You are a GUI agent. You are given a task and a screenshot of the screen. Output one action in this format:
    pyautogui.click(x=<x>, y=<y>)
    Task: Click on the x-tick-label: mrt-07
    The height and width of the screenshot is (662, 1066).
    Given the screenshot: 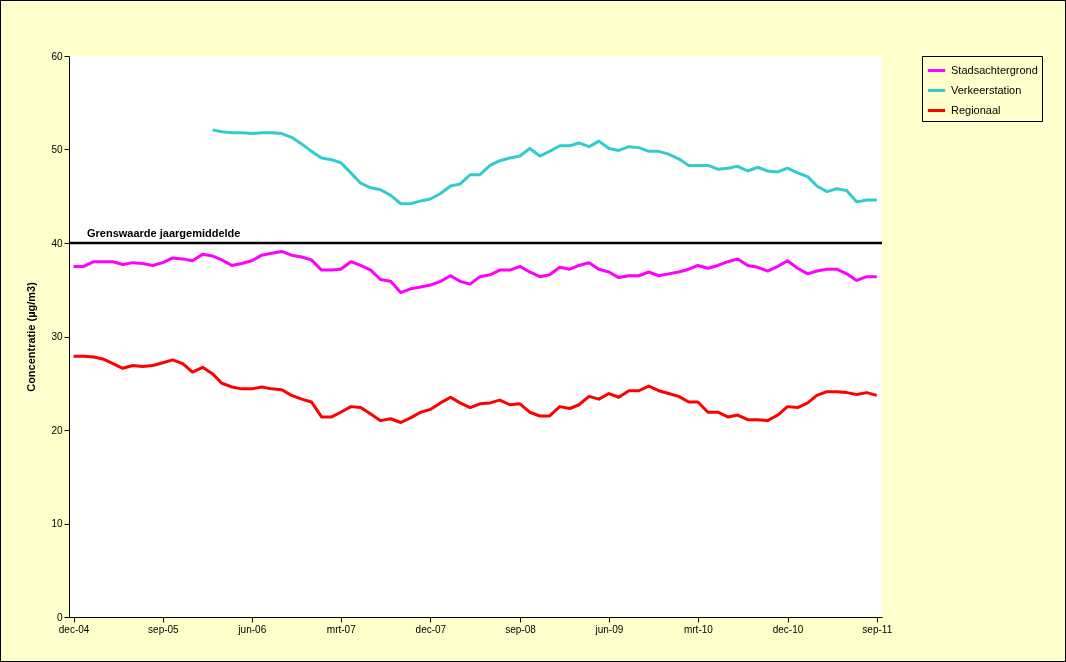 What is the action you would take?
    pyautogui.click(x=341, y=629)
    